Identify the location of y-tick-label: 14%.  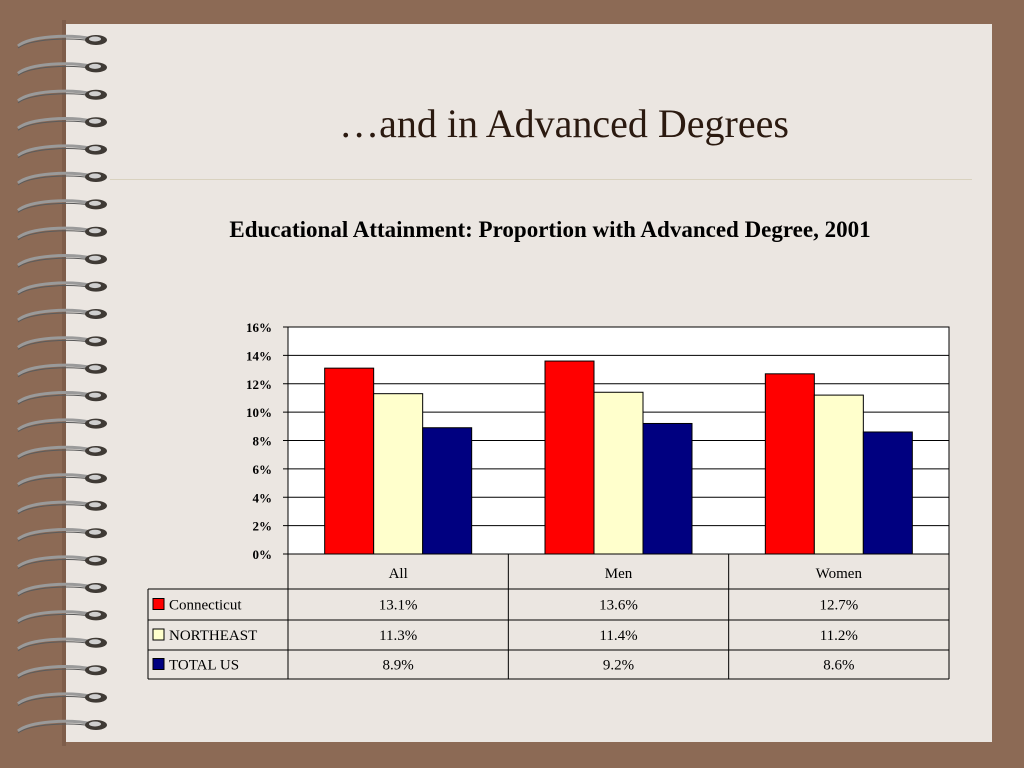
(259, 355).